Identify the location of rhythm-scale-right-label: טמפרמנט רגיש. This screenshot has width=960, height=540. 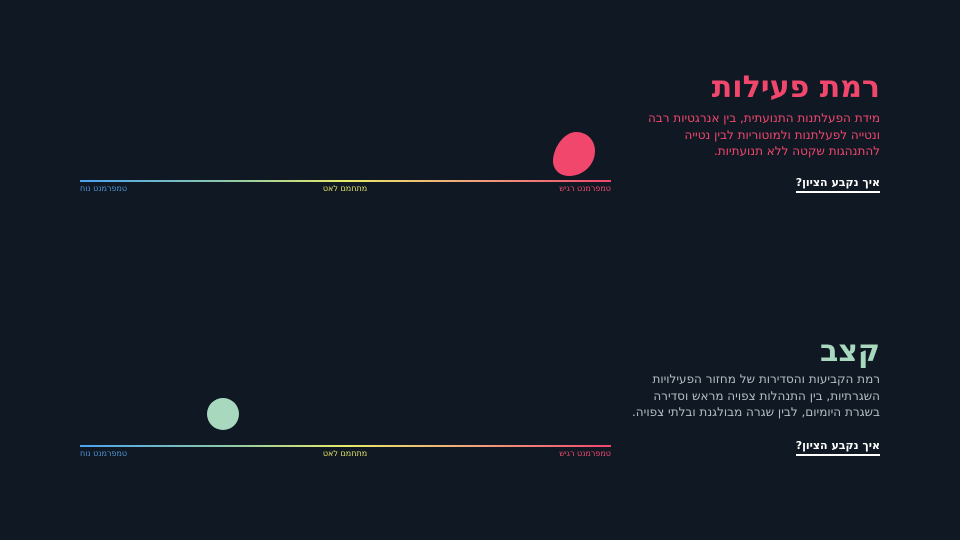
(585, 453).